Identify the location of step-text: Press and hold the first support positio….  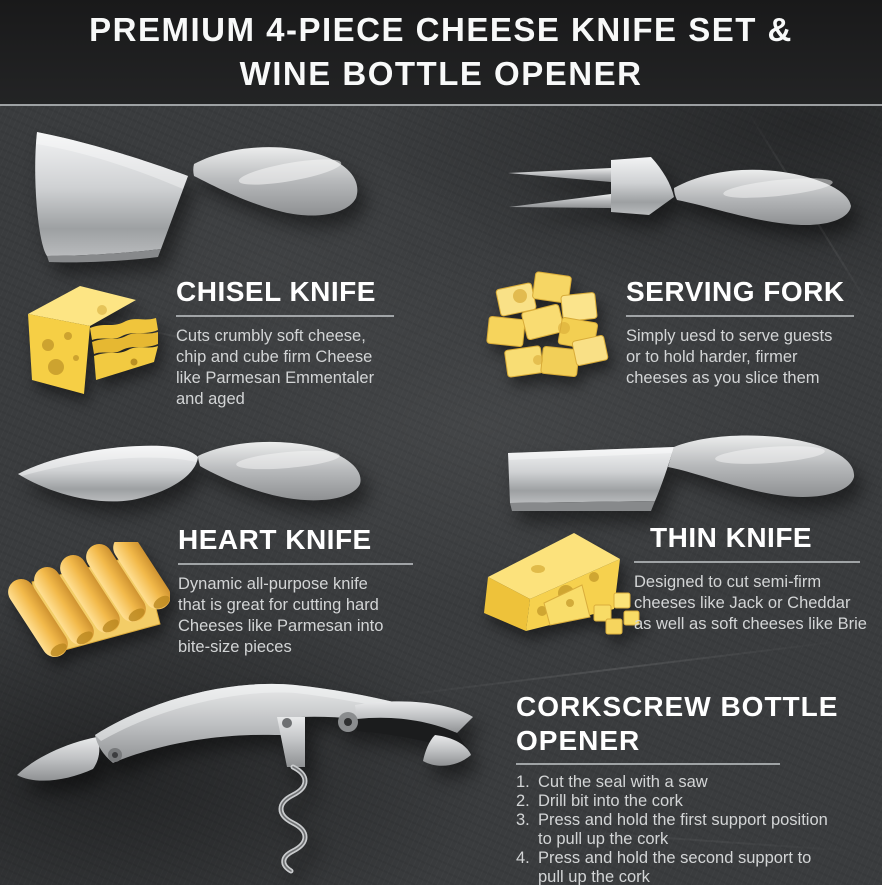
(683, 830).